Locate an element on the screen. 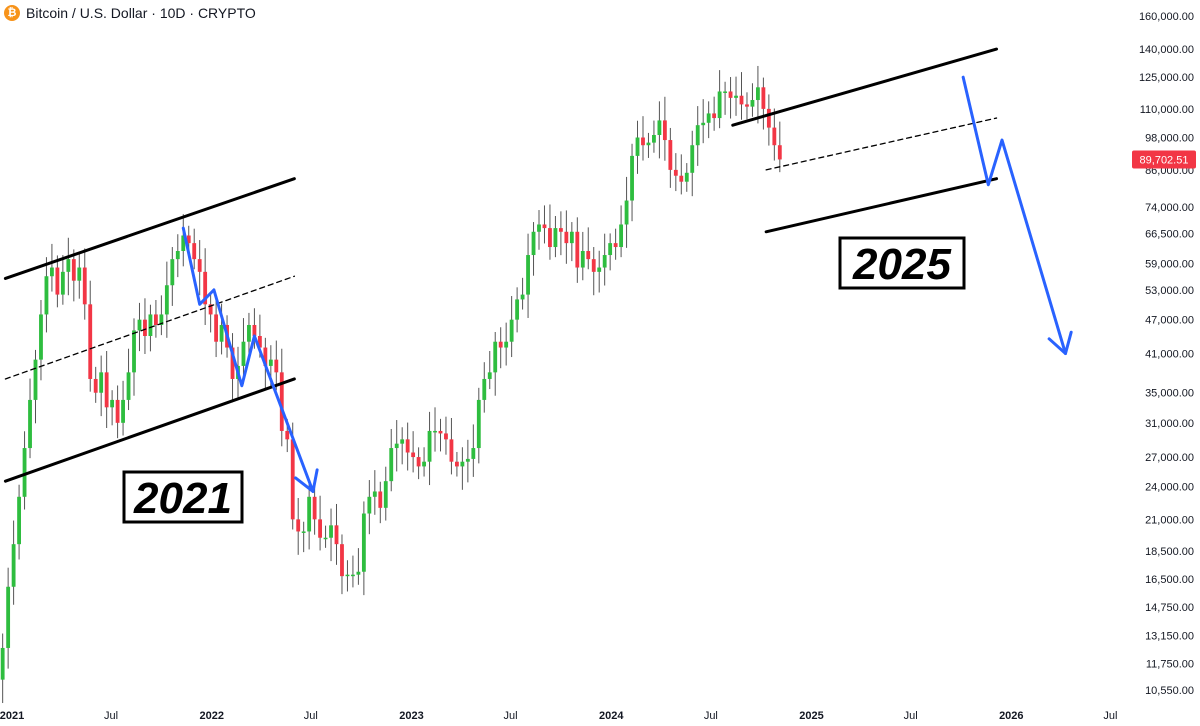  last-price-label: 89,702.51 is located at coordinates (1164, 160).